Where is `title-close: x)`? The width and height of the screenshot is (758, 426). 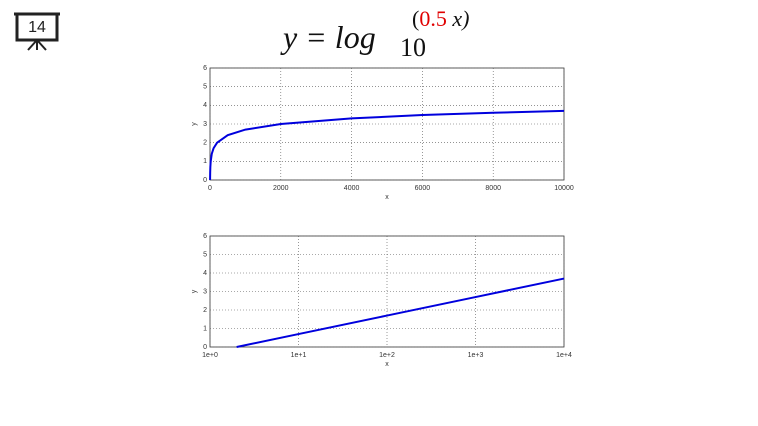
title-close: x) is located at coordinates (458, 18).